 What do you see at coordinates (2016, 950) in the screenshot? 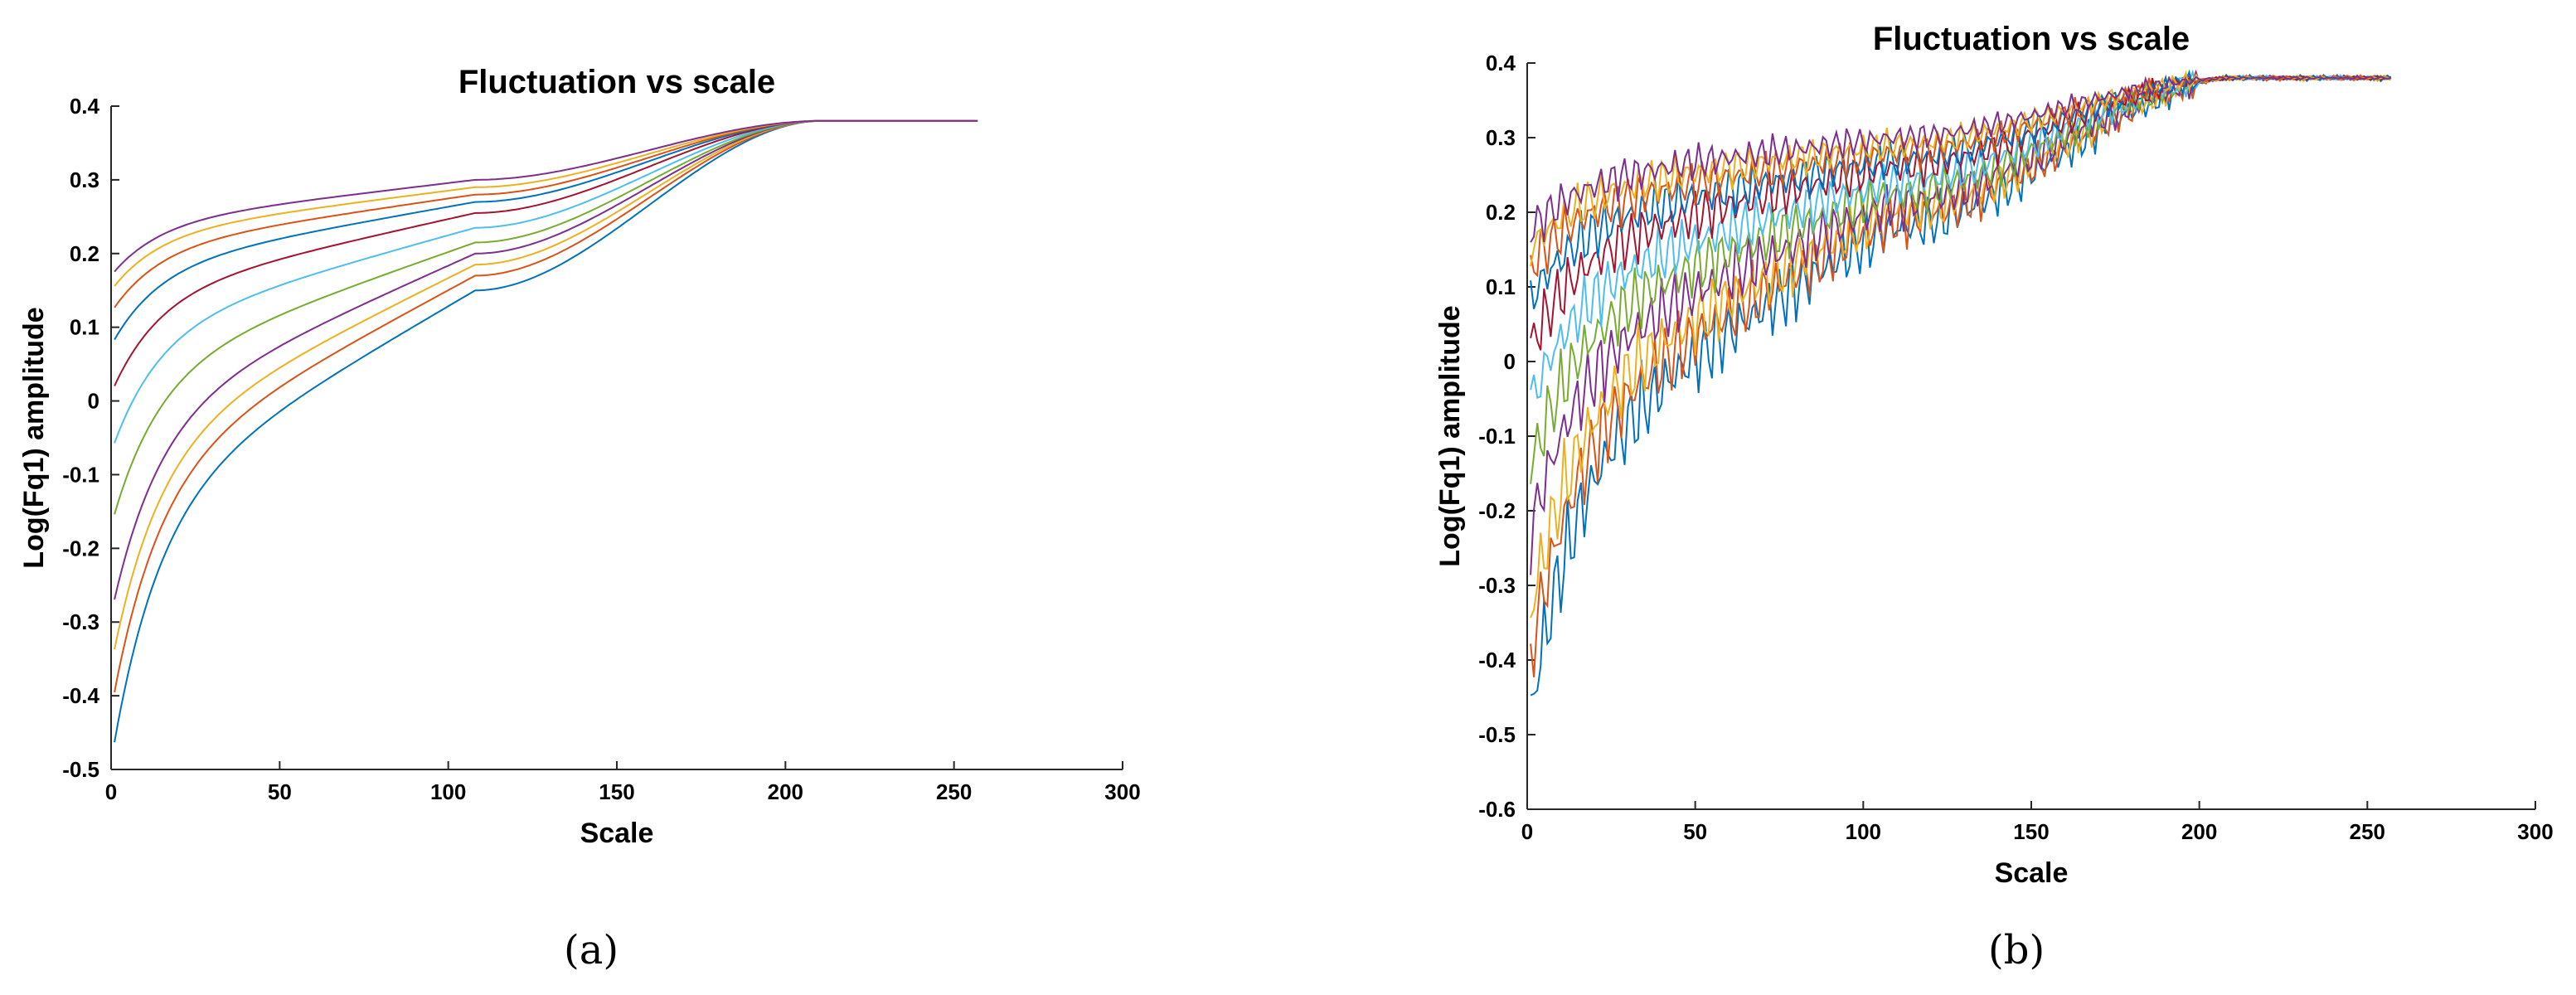
I see `panel-label-b: (b)` at bounding box center [2016, 950].